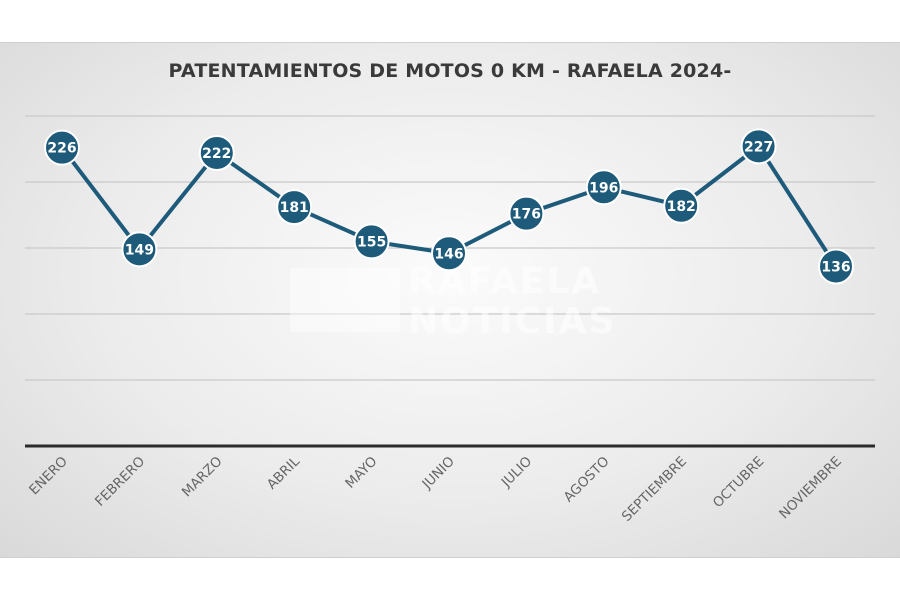 This screenshot has height=600, width=900. I want to click on data-point-agosto: 196, so click(603, 187).